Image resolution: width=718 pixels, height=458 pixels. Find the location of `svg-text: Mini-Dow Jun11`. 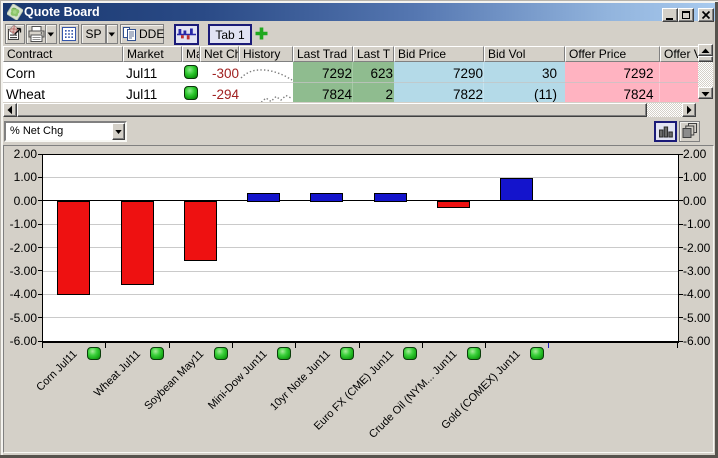

svg-text: Mini-Dow Jun11 is located at coordinates (238, 380).